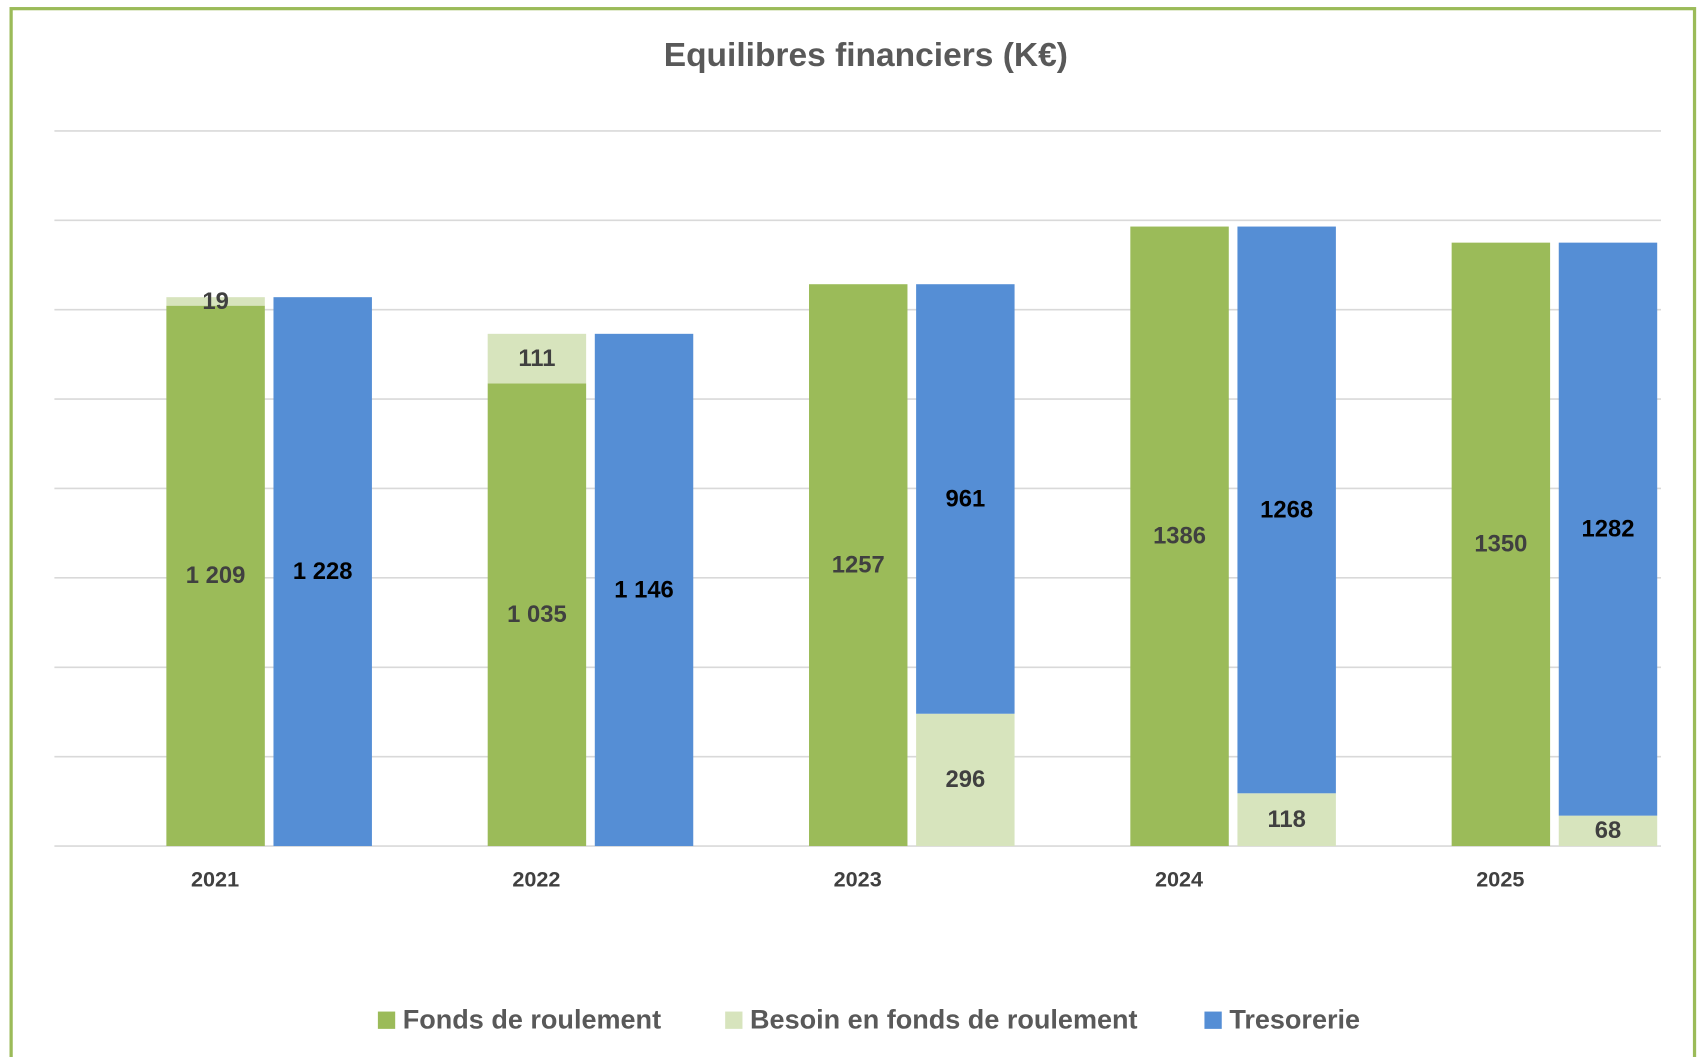 The height and width of the screenshot is (1057, 1697). I want to click on data-label: 1257, so click(858, 564).